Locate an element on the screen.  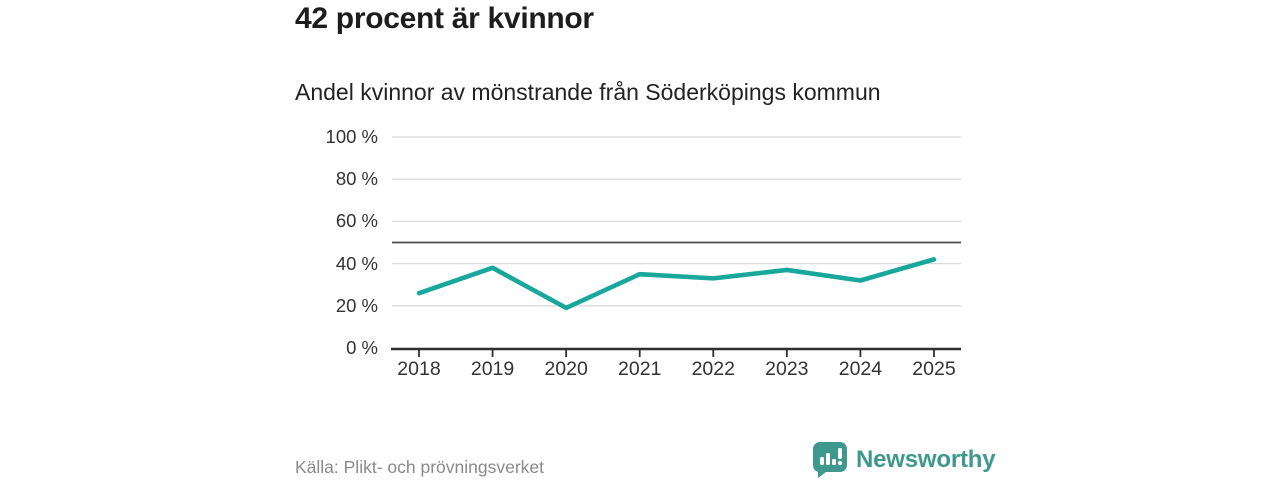
page-title: 42 procent är kvinnor is located at coordinates (444, 18).